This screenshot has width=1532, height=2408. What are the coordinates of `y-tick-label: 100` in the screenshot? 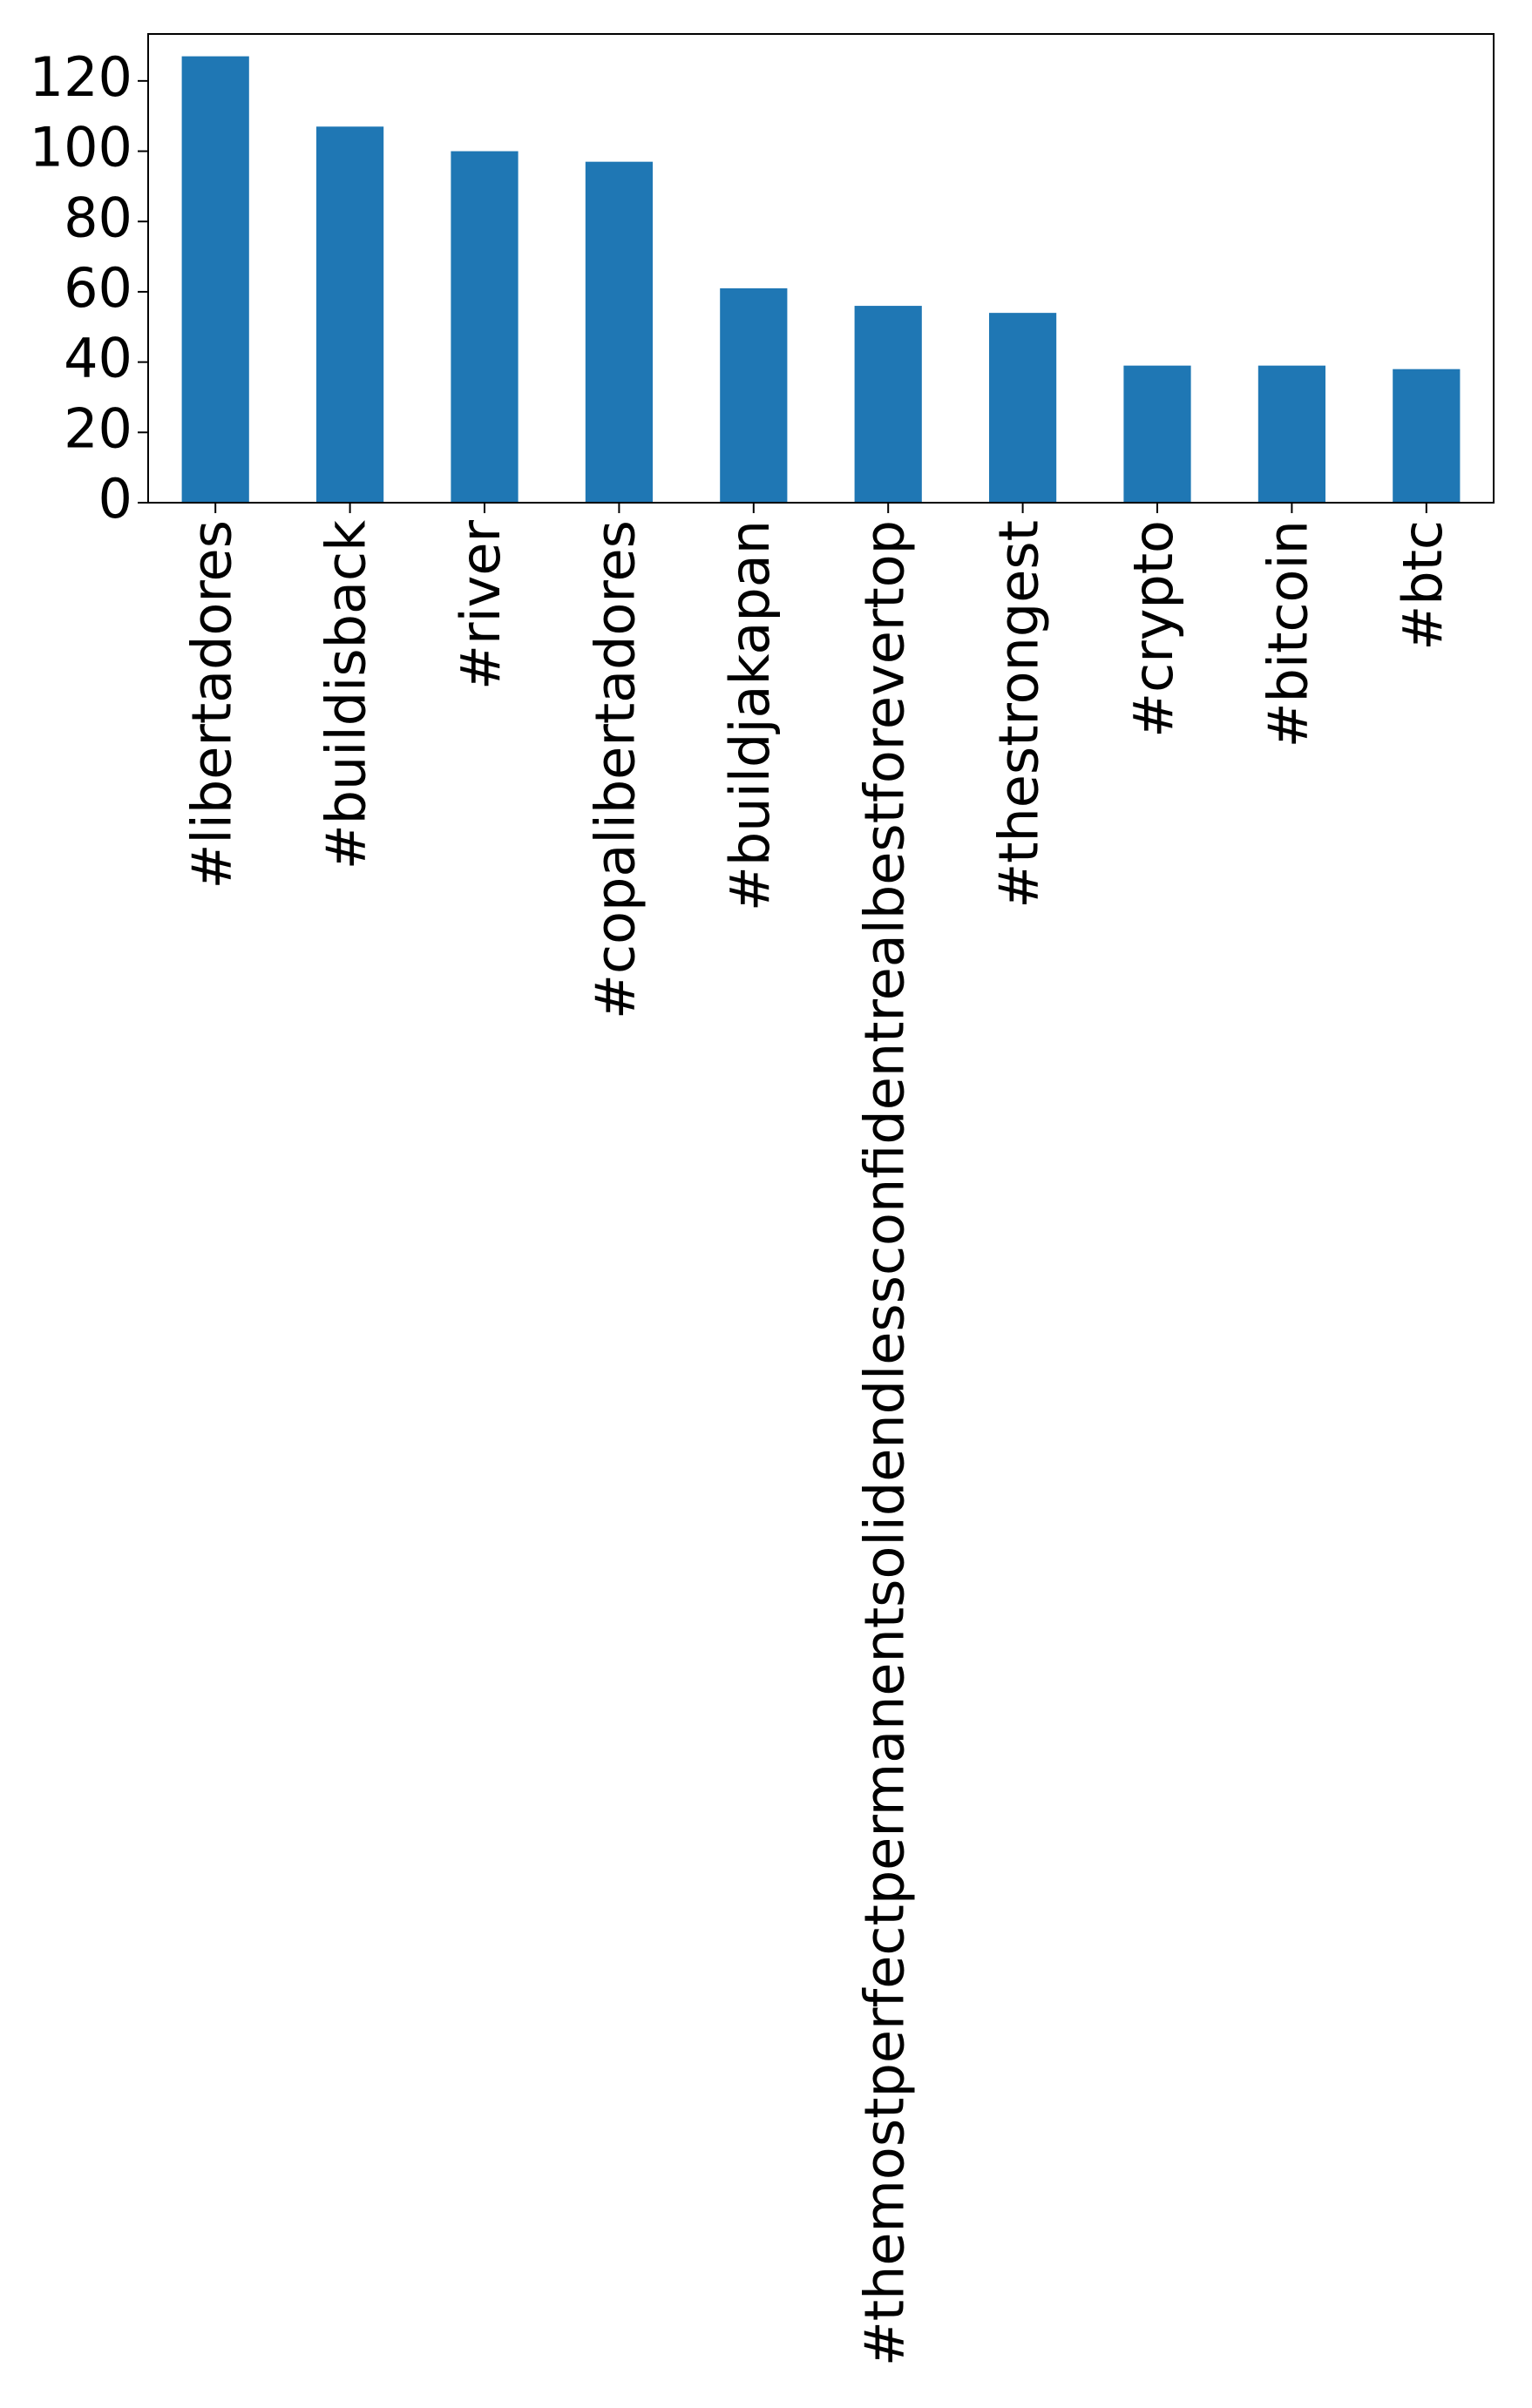 It's located at (81, 147).